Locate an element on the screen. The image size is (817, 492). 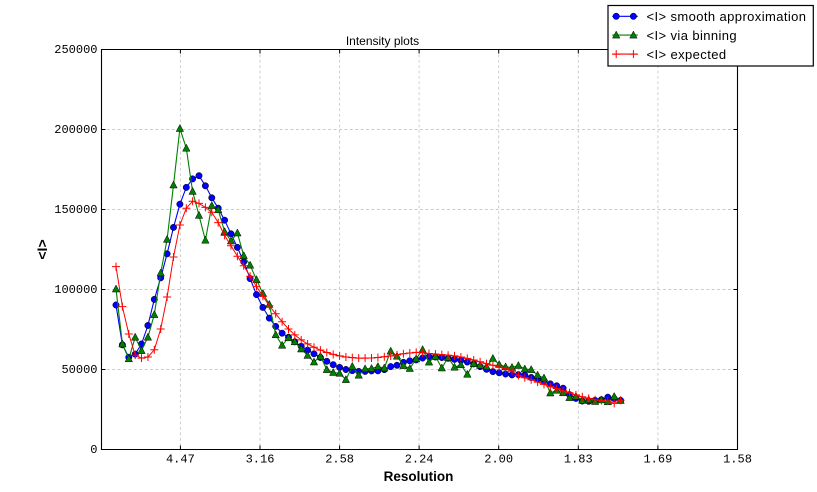
svg-text: <I> via binning is located at coordinates (692, 35).